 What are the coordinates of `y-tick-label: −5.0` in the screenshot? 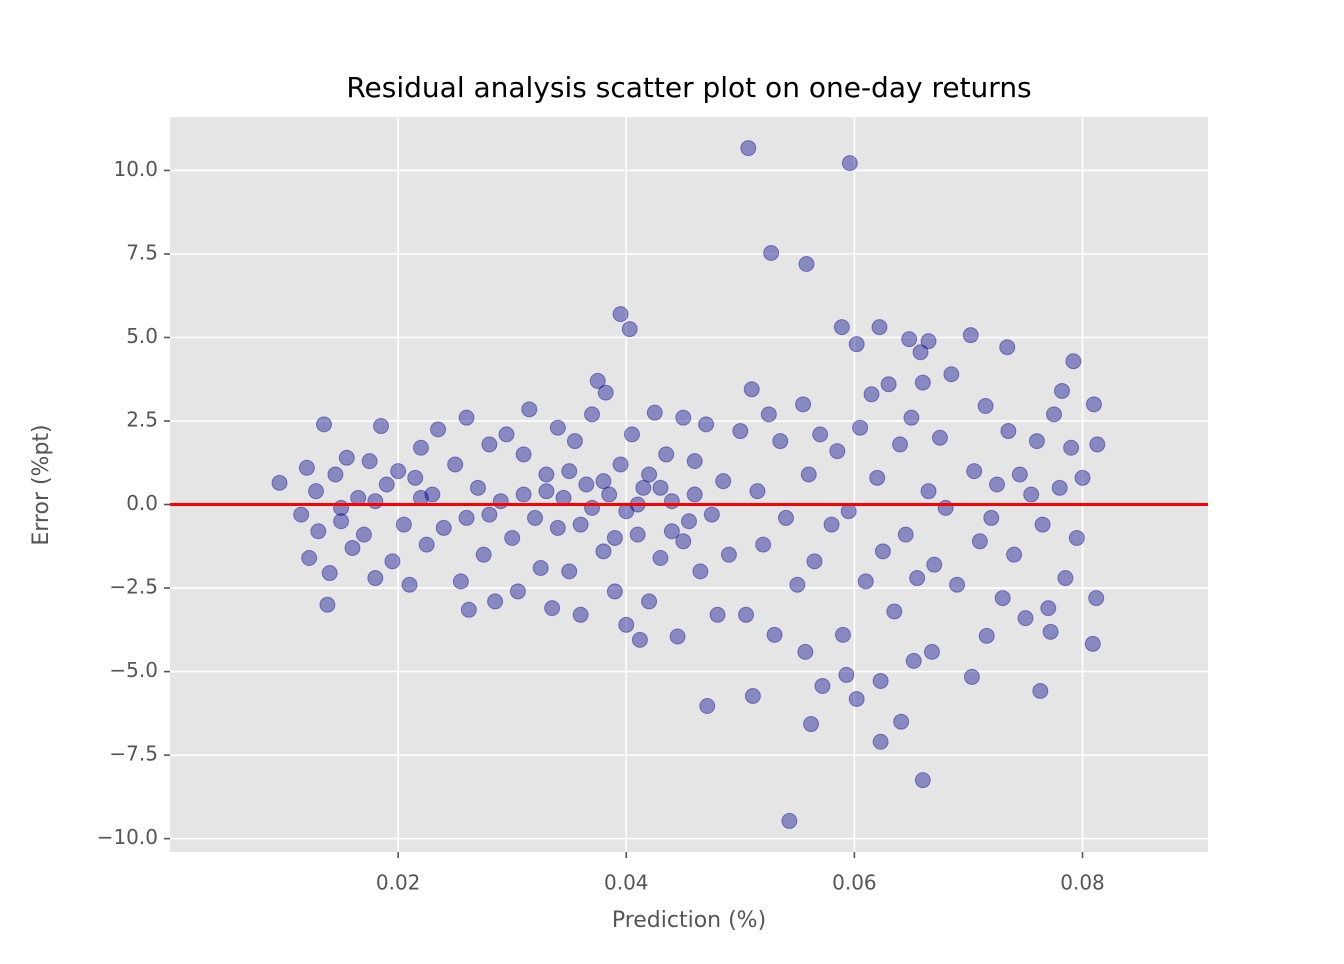 It's located at (133, 670).